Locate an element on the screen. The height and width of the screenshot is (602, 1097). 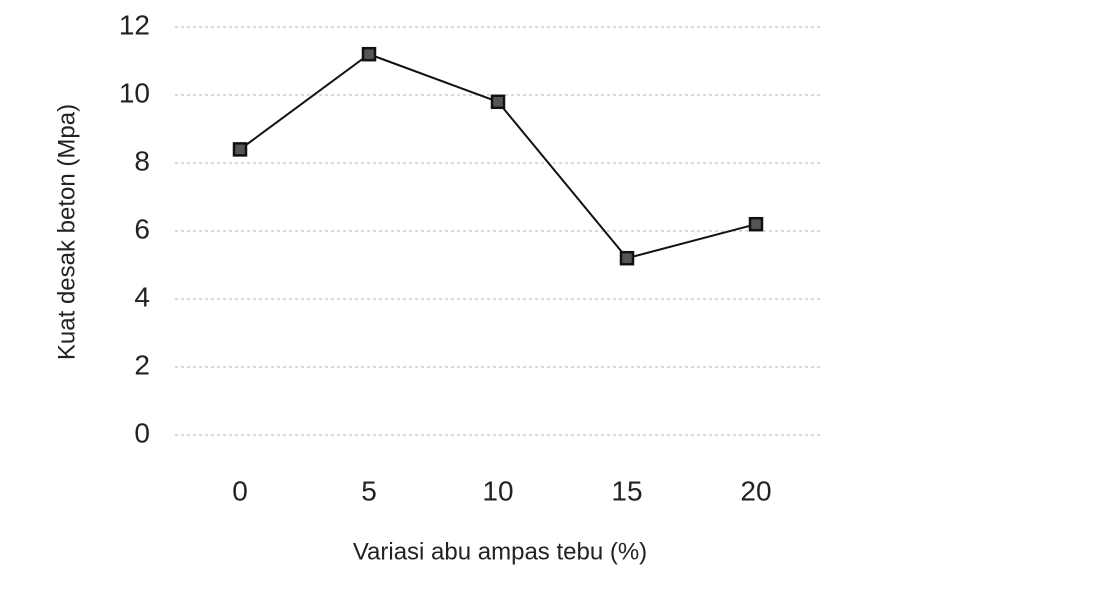
x-tick-label: 0 is located at coordinates (240, 490).